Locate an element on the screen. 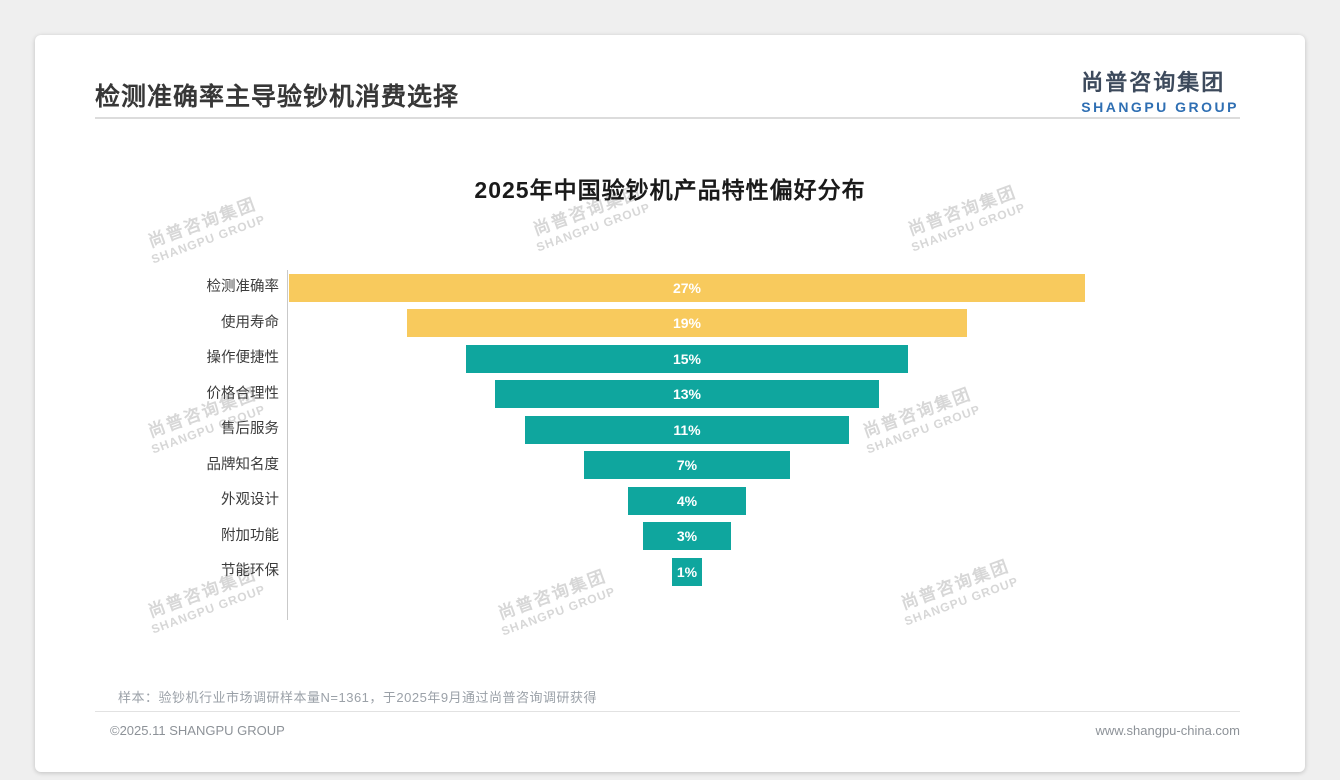  category-label: 售后服务 is located at coordinates (250, 429).